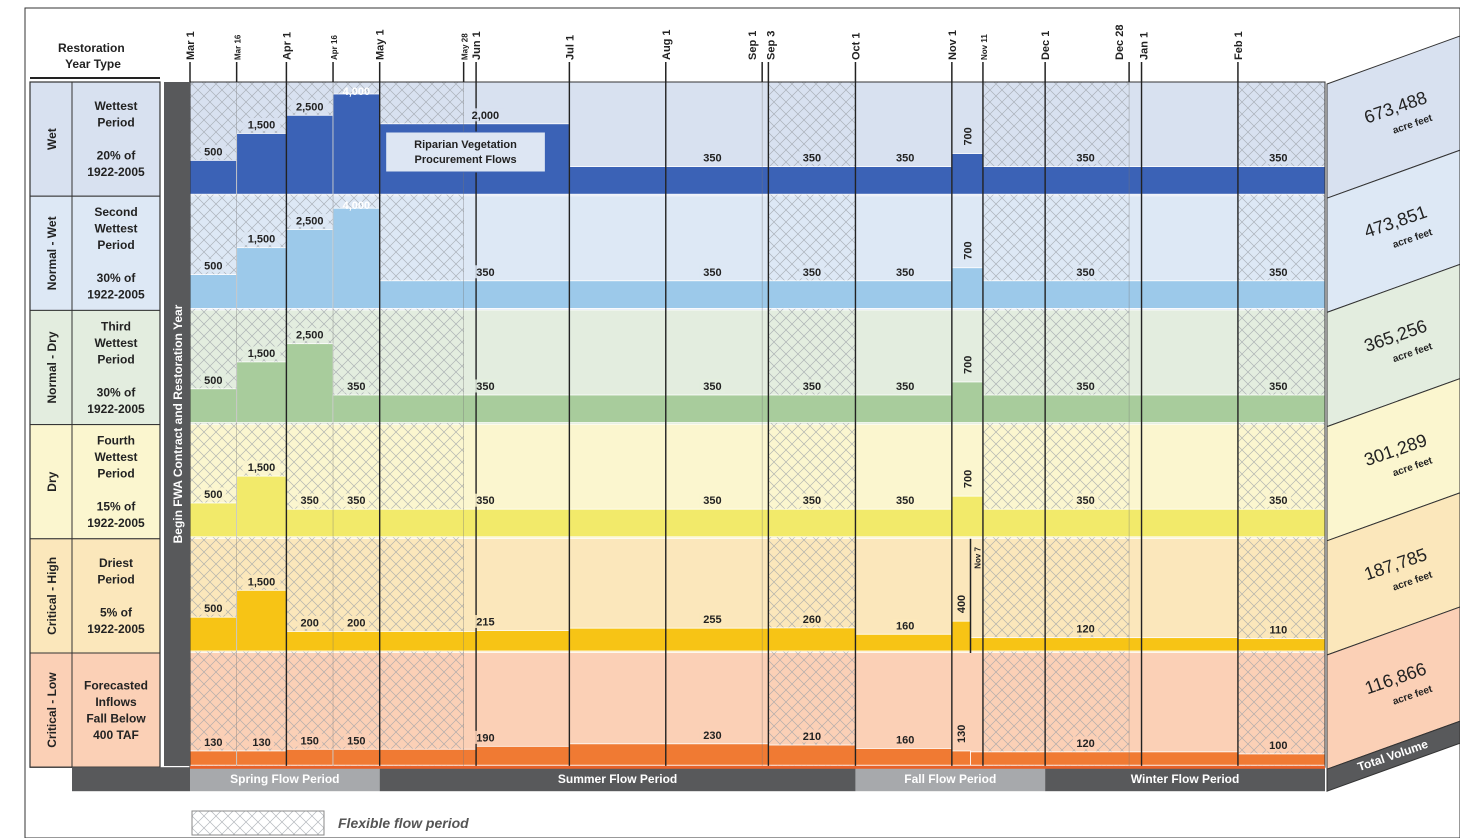 This screenshot has width=1460, height=838. I want to click on year-type-desc-normal-wet-0: Second, so click(115, 212).